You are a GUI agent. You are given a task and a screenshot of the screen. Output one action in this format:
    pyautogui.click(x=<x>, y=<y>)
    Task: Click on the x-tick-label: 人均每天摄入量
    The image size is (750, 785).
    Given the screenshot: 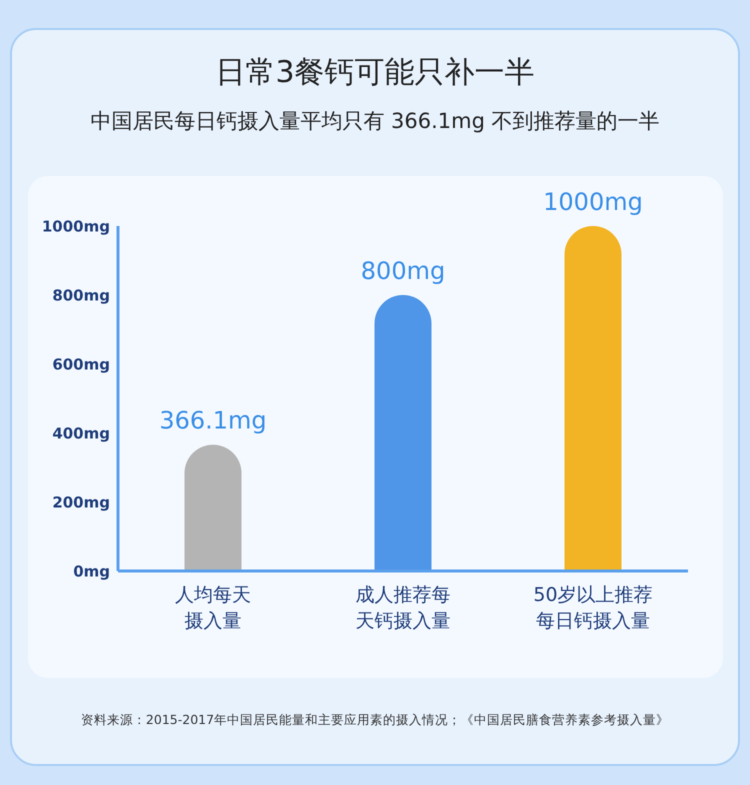 What is the action you would take?
    pyautogui.click(x=213, y=608)
    